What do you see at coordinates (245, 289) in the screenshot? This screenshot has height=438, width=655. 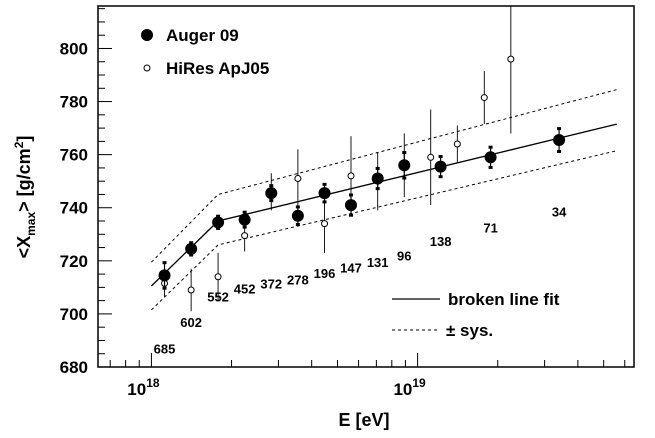 I see `event-count-label: 452` at bounding box center [245, 289].